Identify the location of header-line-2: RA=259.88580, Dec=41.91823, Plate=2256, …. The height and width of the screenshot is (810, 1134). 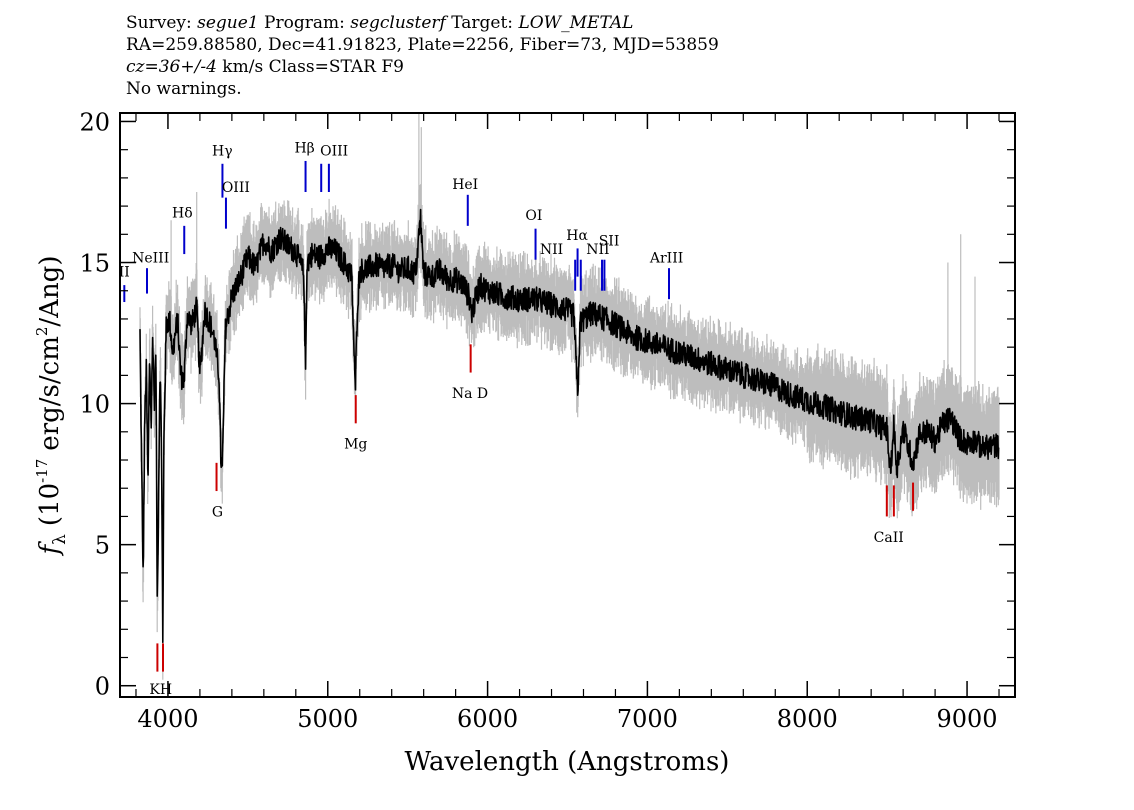
(422, 45).